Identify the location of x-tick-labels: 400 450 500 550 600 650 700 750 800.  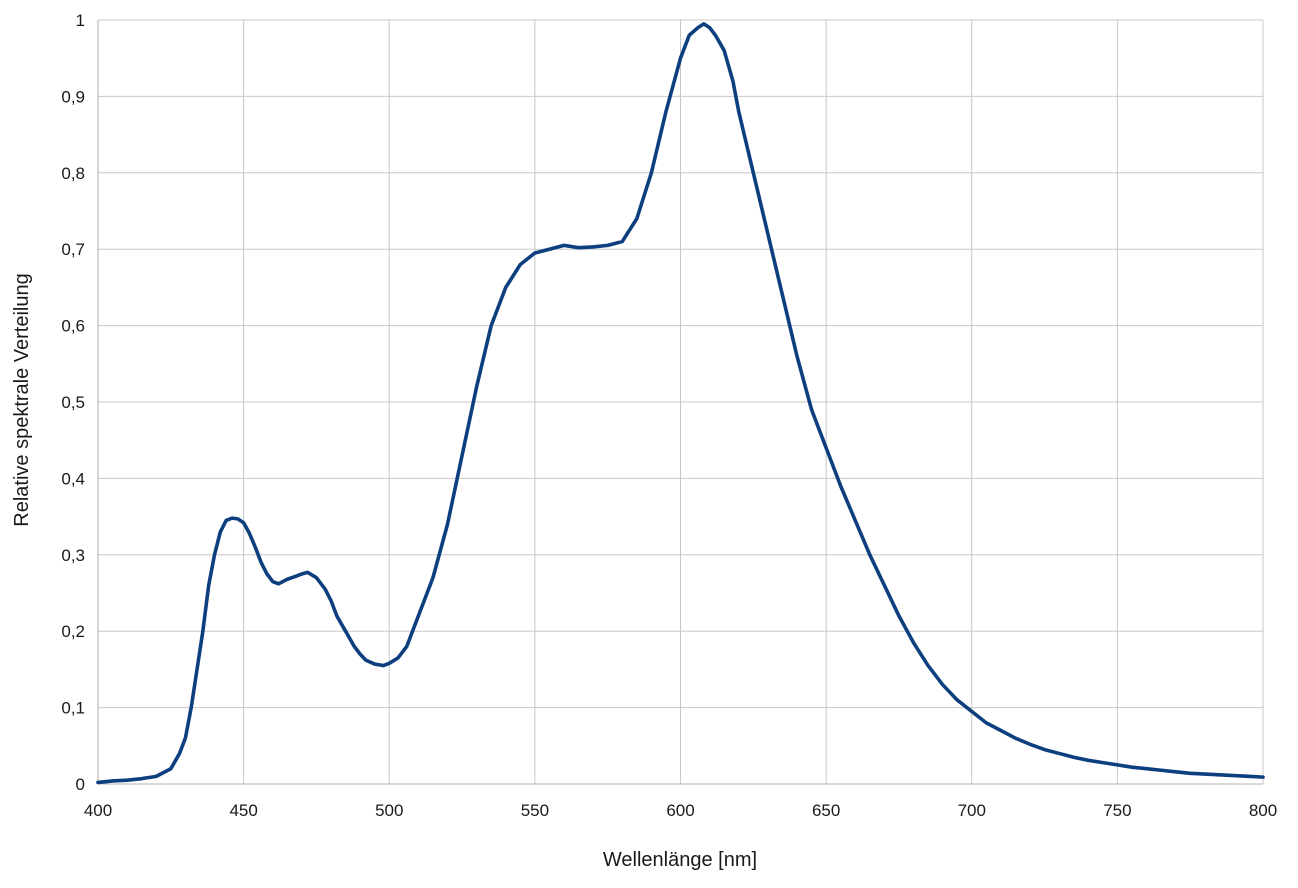
(680, 810).